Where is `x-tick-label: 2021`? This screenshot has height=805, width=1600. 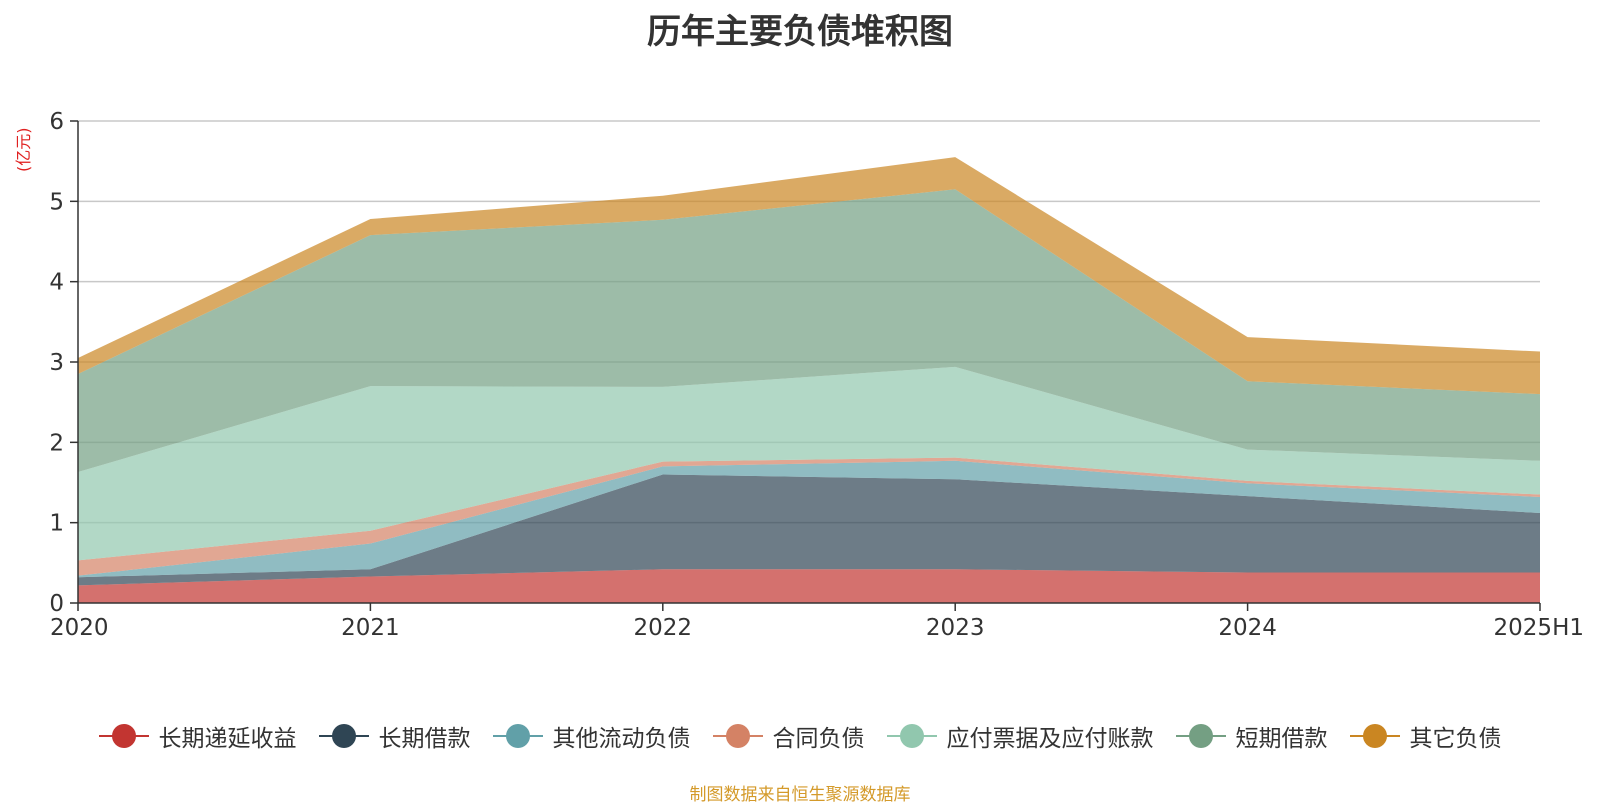 x-tick-label: 2021 is located at coordinates (370, 628).